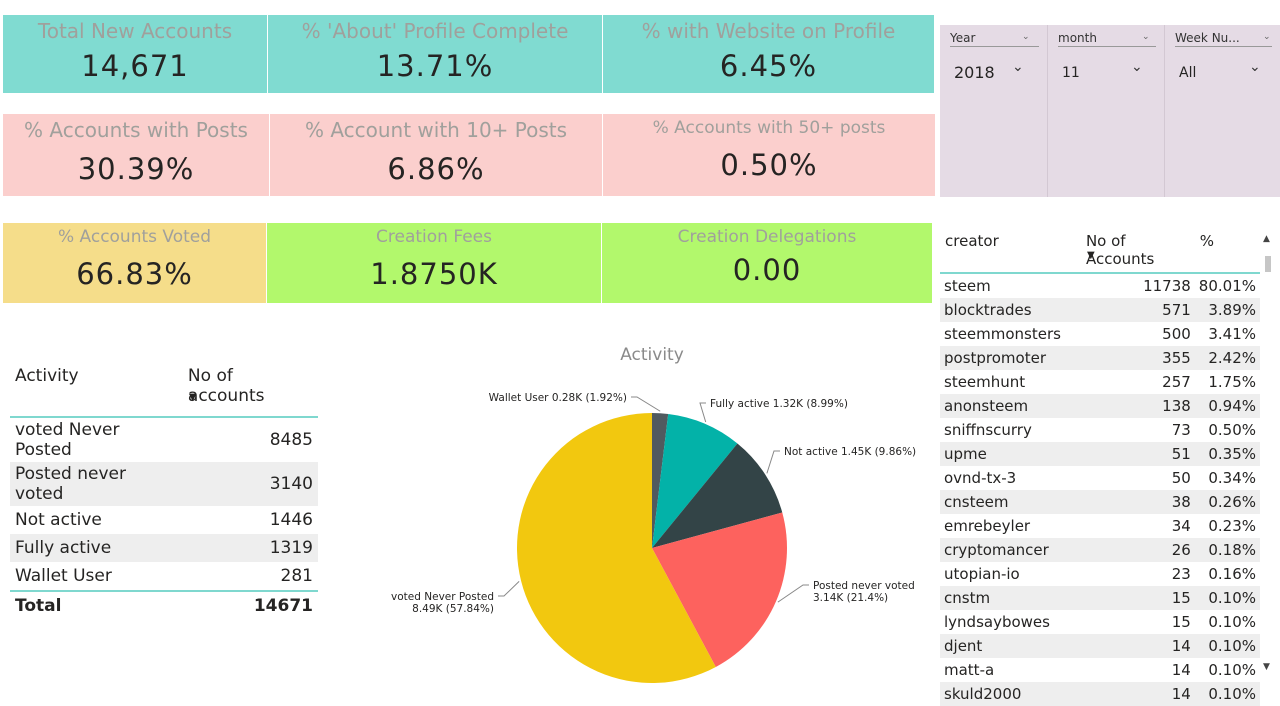 This screenshot has height=706, width=1280. Describe the element at coordinates (436, 169) in the screenshot. I see `card-value: 6.86%` at that location.